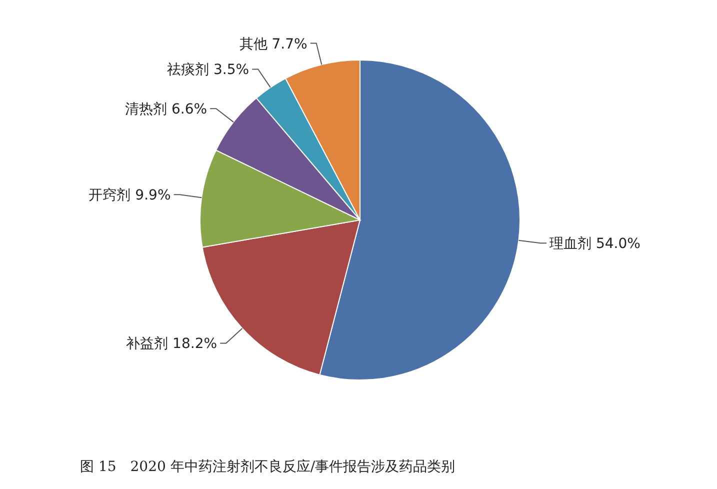 This screenshot has width=717, height=489. I want to click on slice-label: 开窍剂 9.9%, so click(129, 196).